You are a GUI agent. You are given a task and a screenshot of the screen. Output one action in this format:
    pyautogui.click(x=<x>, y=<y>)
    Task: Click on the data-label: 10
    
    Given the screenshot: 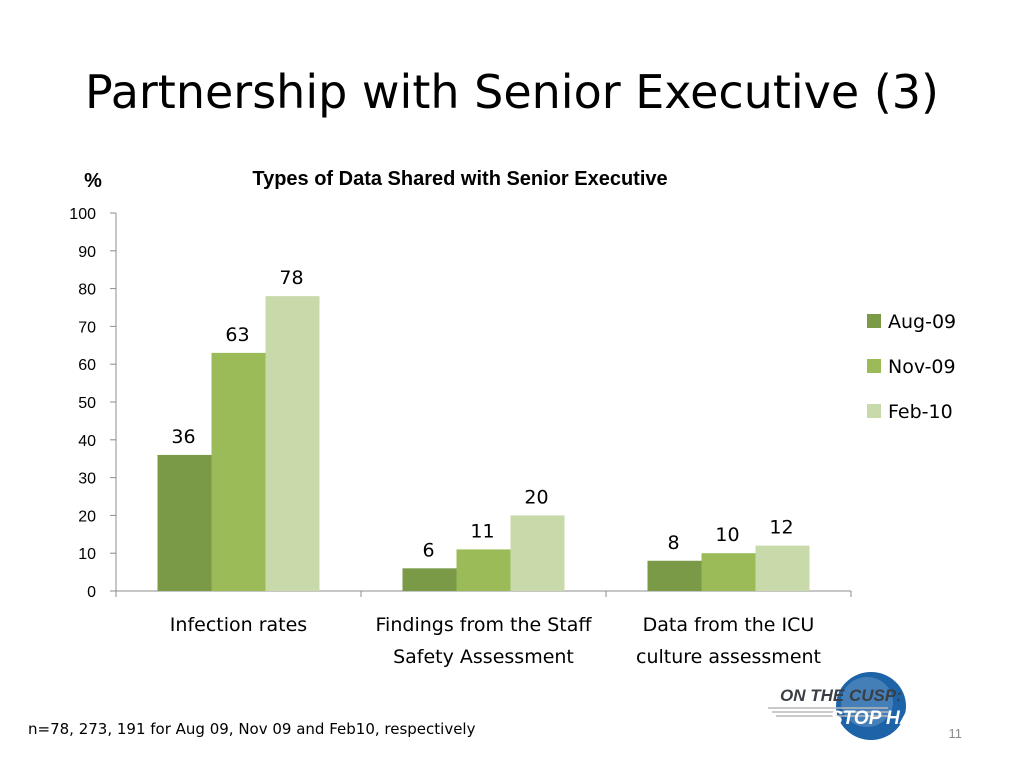 What is the action you would take?
    pyautogui.click(x=727, y=535)
    